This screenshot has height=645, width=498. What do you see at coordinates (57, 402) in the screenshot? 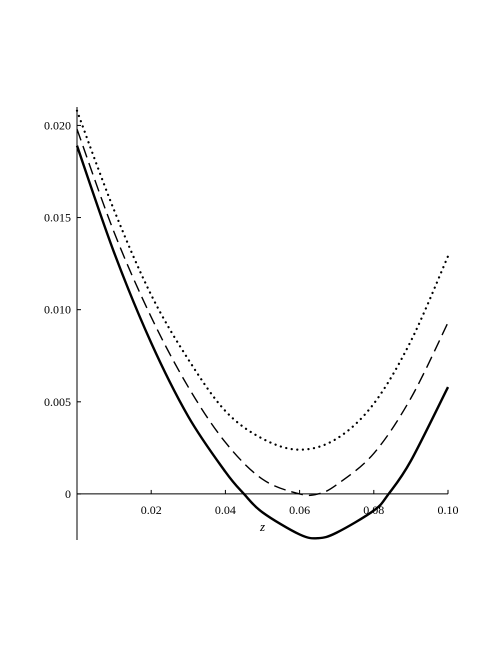
I see `y-tick-label: 0.005` at bounding box center [57, 402].